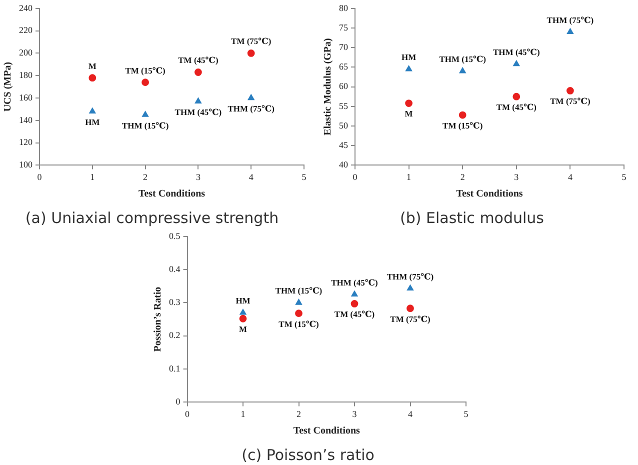  What do you see at coordinates (174, 368) in the screenshot?
I see `y-tick-label: 0.1` at bounding box center [174, 368].